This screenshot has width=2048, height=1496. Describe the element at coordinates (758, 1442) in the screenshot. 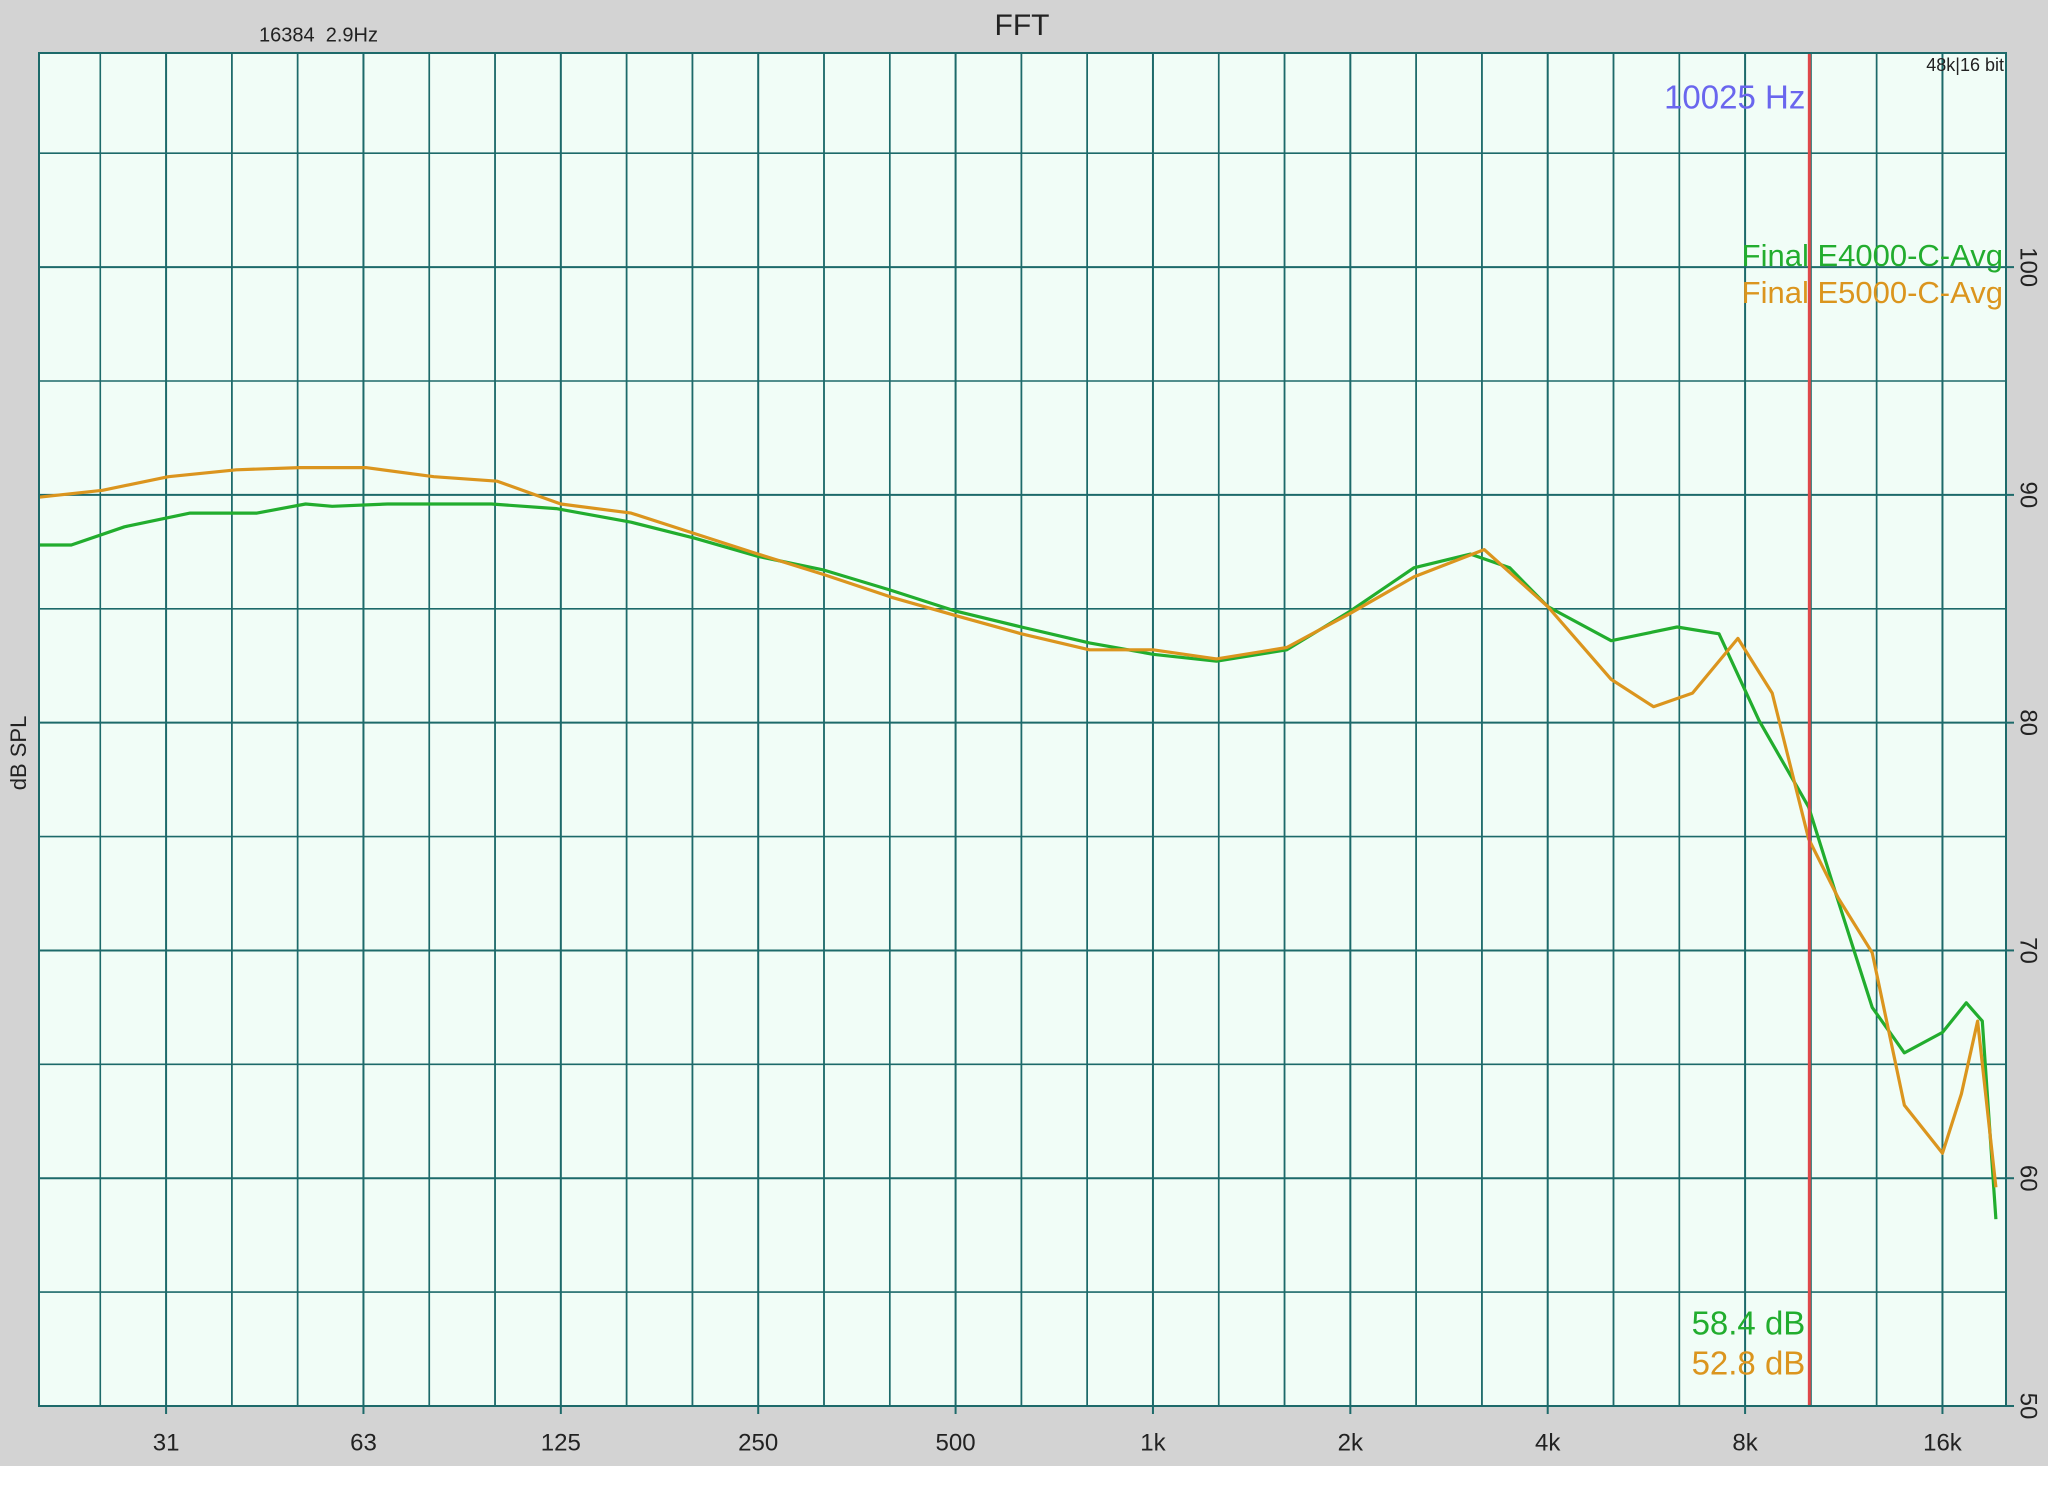

I see `x-tick-label: 250` at that location.